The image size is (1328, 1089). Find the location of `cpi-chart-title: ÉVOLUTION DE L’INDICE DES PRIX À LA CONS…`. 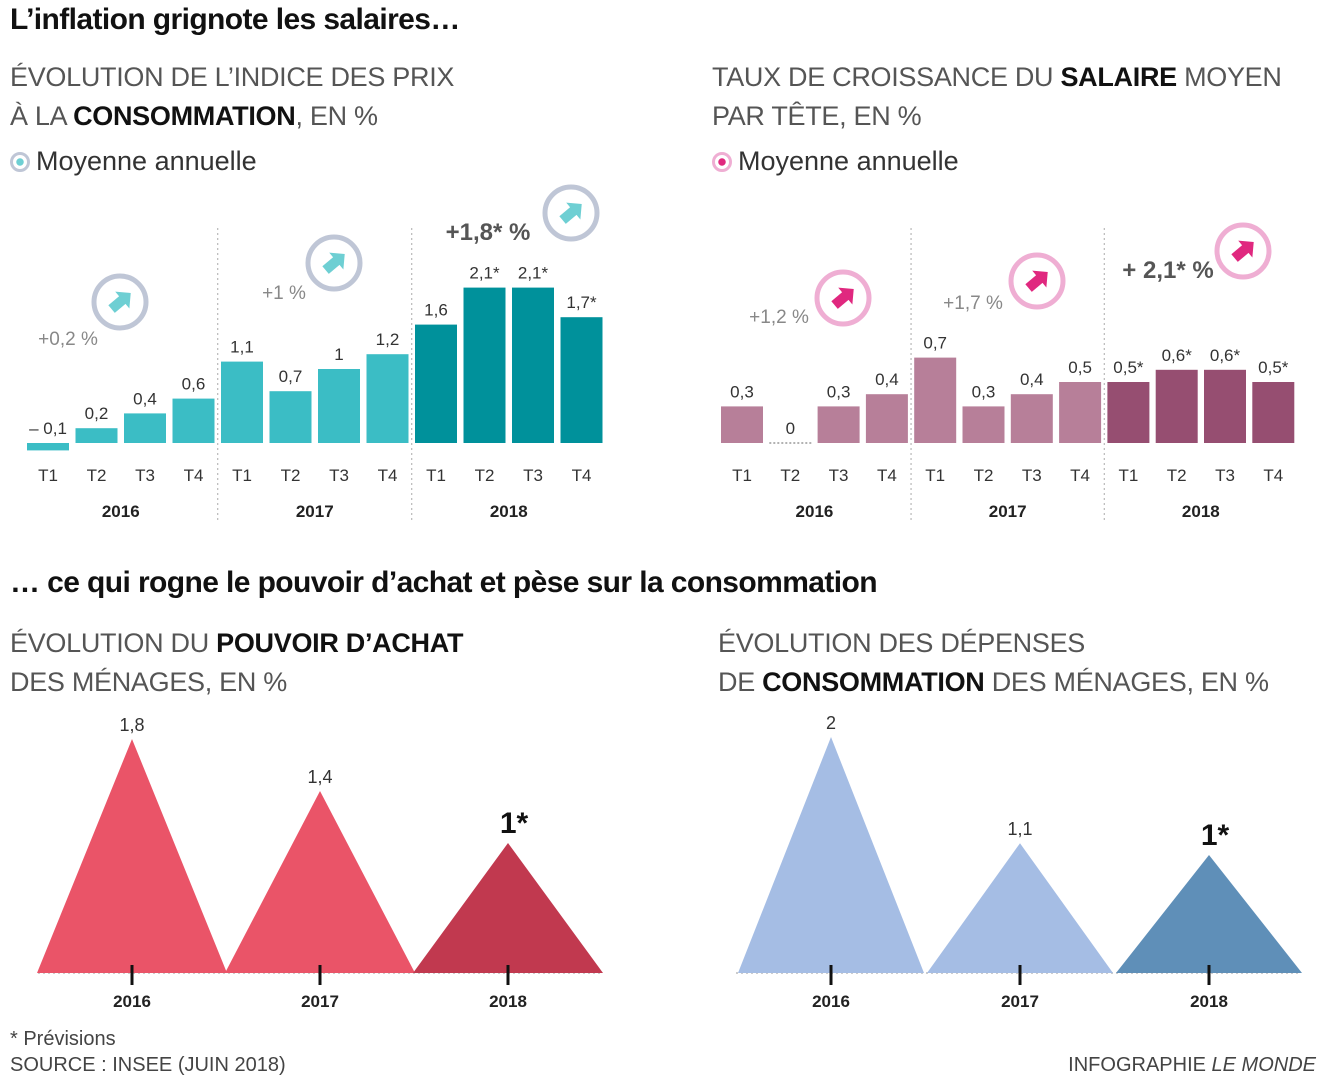

cpi-chart-title: ÉVOLUTION DE L’INDICE DES PRIX À LA CONS… is located at coordinates (232, 96).